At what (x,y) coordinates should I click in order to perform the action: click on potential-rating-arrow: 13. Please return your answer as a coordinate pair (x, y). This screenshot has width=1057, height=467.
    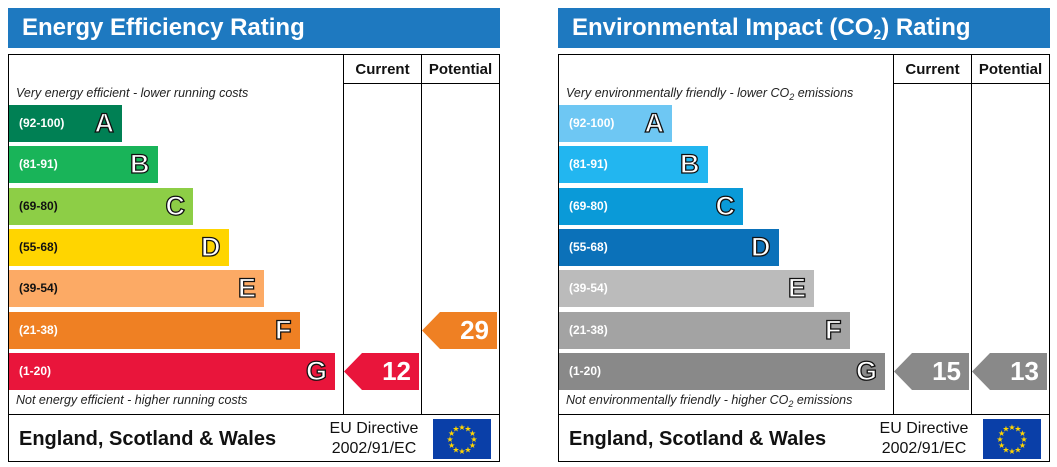
    Looking at the image, I should click on (1009, 371).